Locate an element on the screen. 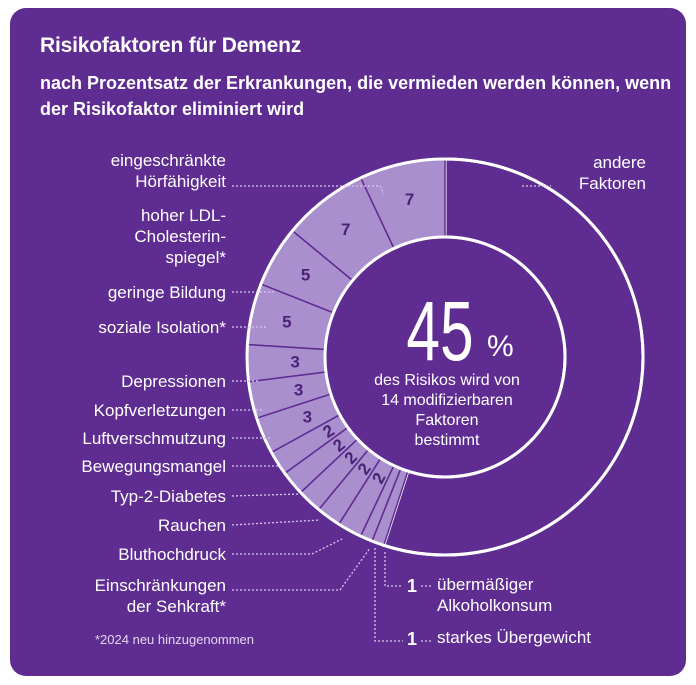  factor-label-line: hoher LDL- is located at coordinates (183, 215).